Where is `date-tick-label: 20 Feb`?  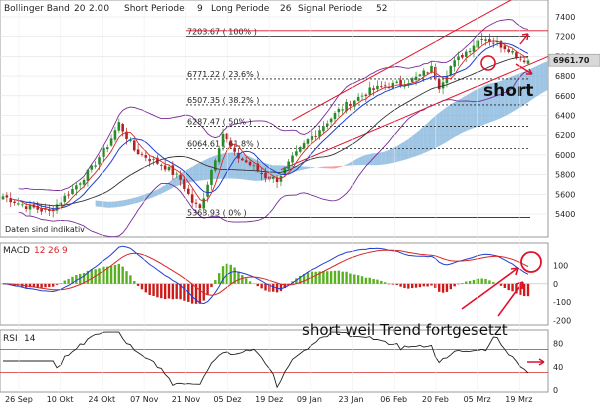
date-tick-label: 20 Feb is located at coordinates (435, 399).